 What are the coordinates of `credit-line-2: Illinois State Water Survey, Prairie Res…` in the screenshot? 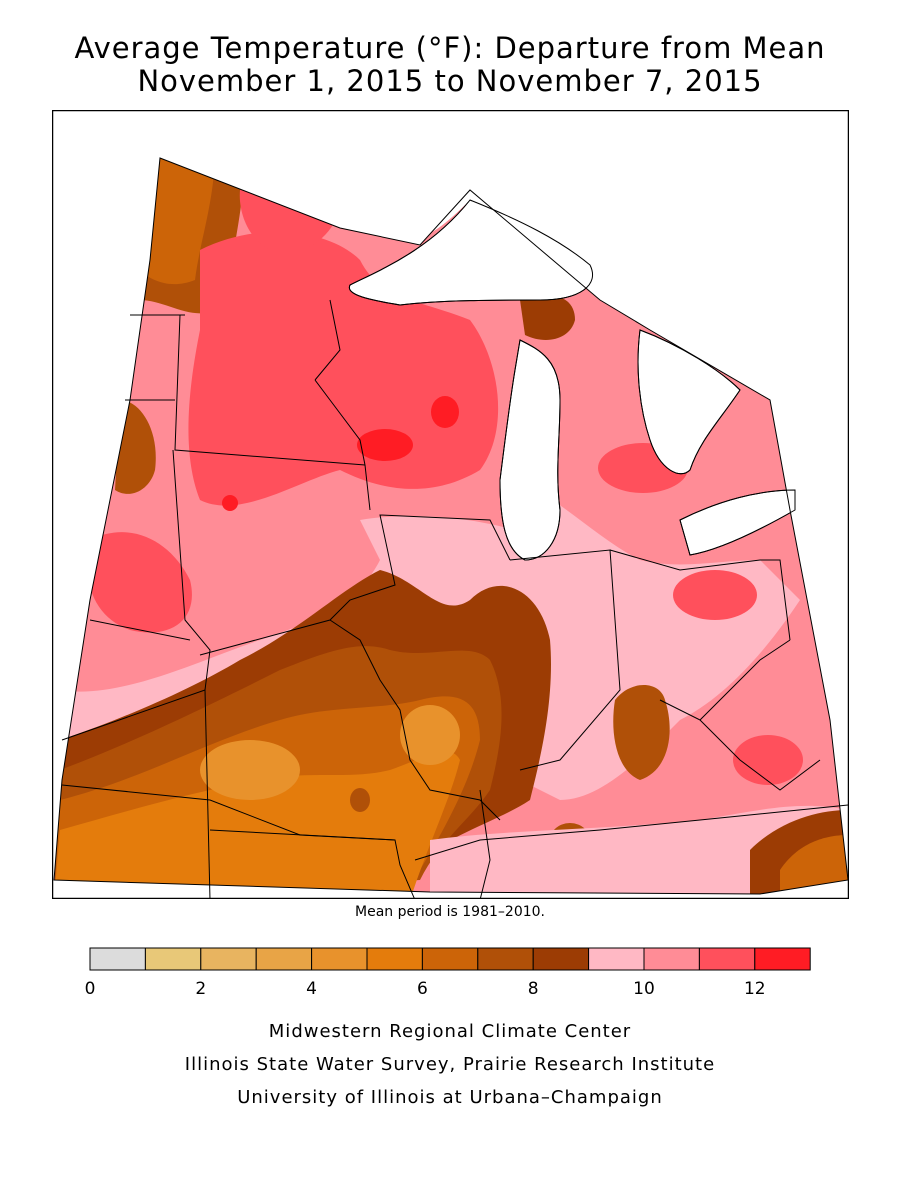 It's located at (450, 1064).